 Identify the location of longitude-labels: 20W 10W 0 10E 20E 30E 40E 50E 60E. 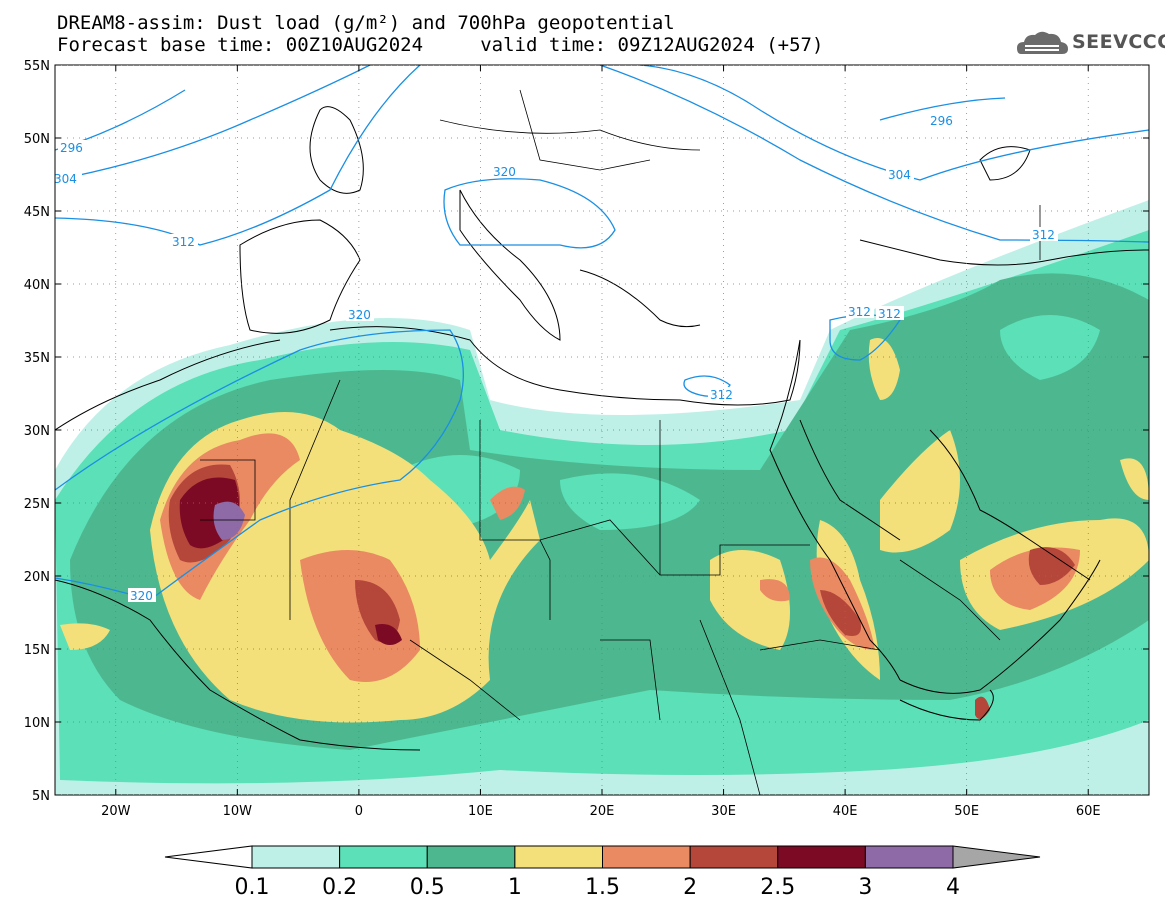
(601, 811).